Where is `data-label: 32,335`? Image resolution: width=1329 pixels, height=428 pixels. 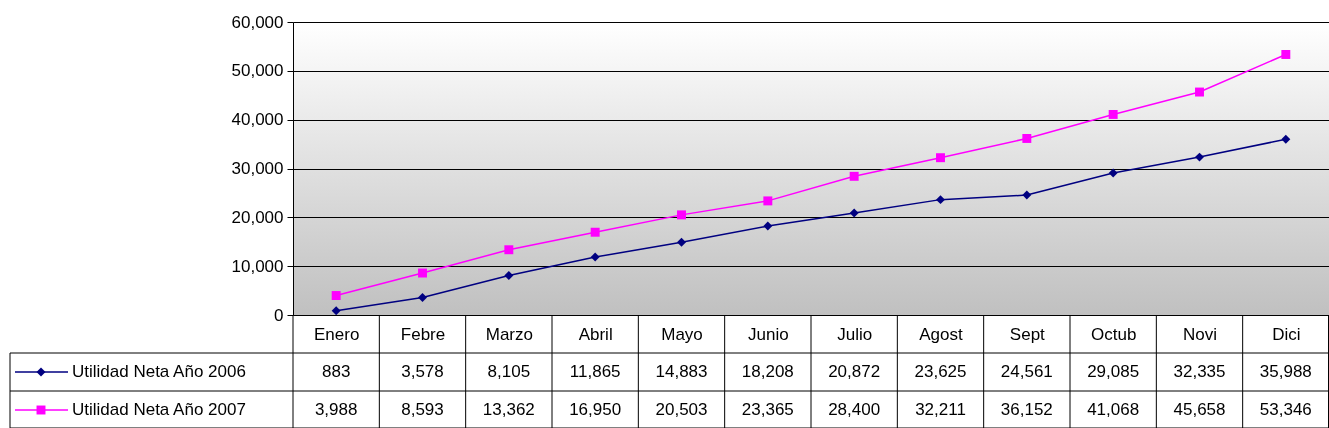
data-label: 32,335 is located at coordinates (1199, 371).